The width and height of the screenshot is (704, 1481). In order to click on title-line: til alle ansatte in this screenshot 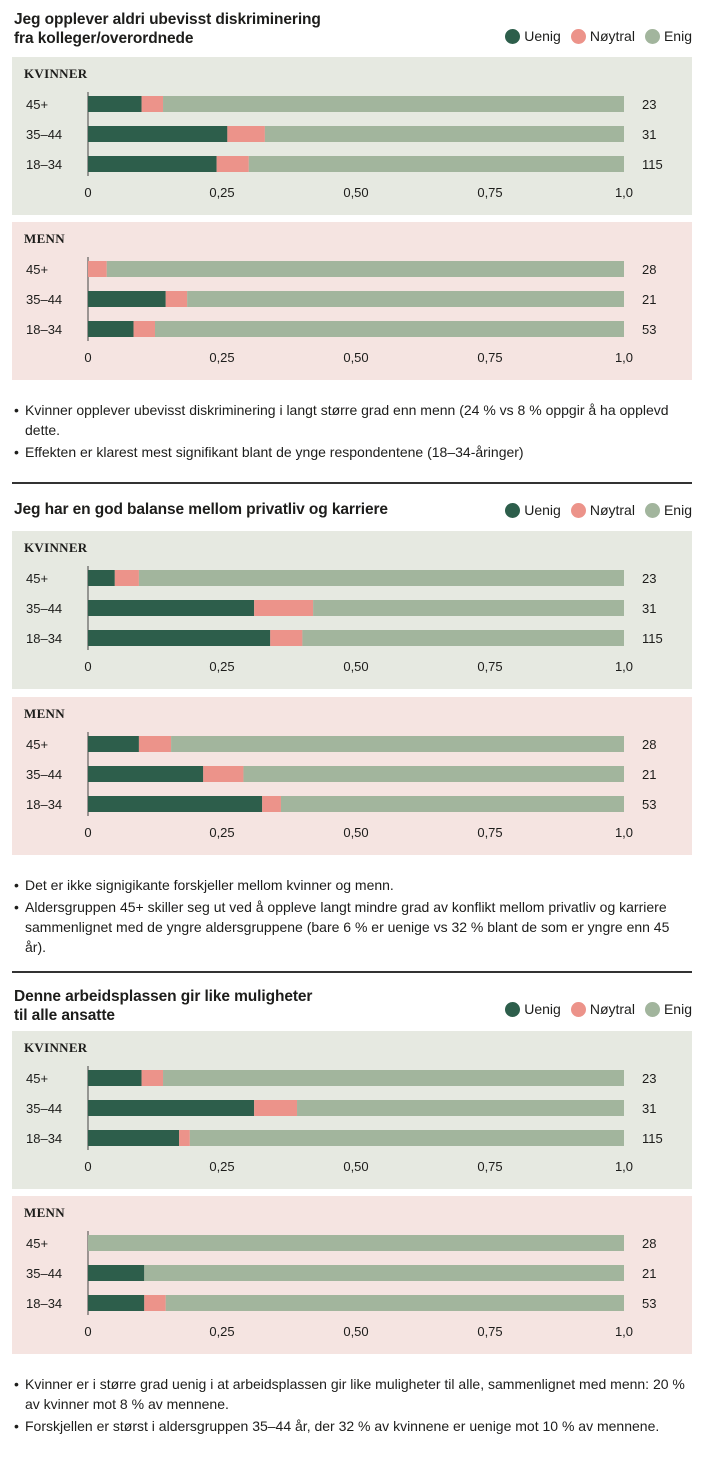, I will do `click(64, 1015)`.